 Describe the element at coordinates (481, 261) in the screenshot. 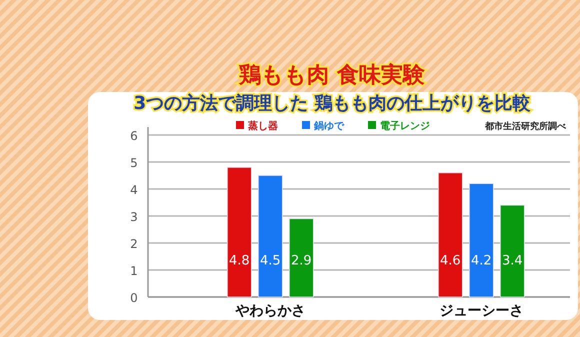

I see `data-label: 4.2` at that location.